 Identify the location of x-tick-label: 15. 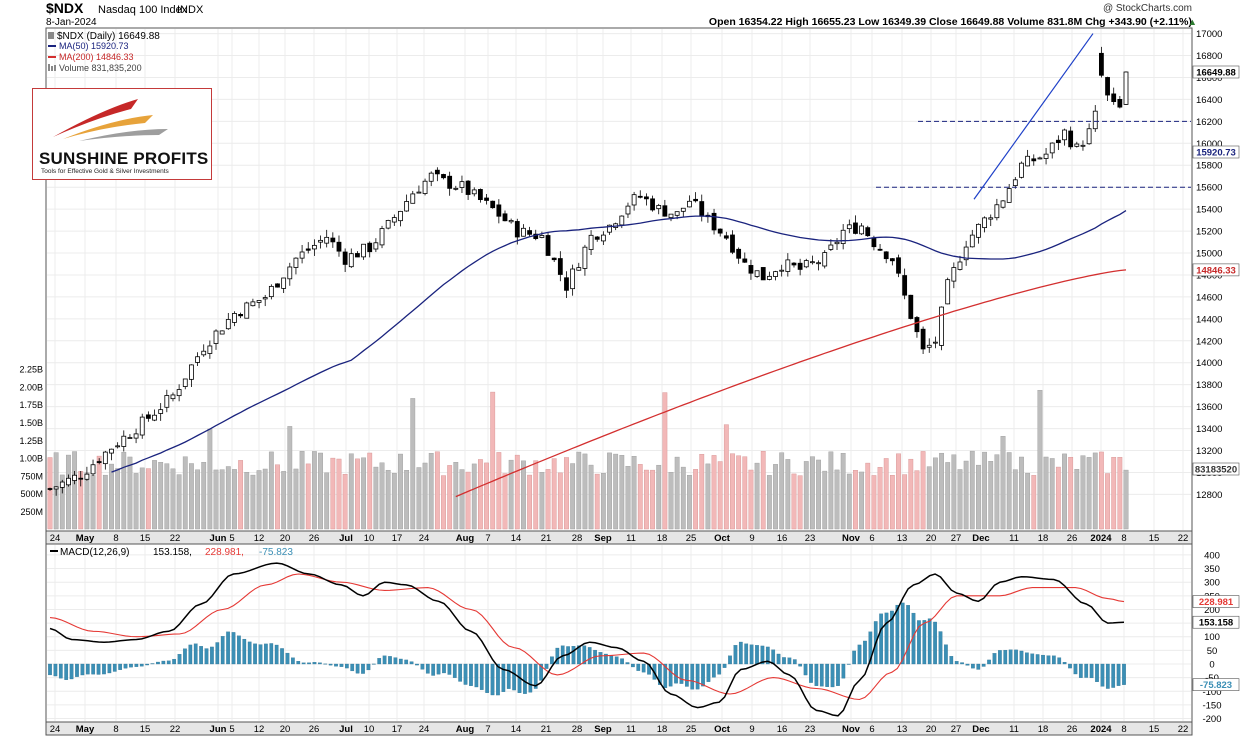
(1154, 538).